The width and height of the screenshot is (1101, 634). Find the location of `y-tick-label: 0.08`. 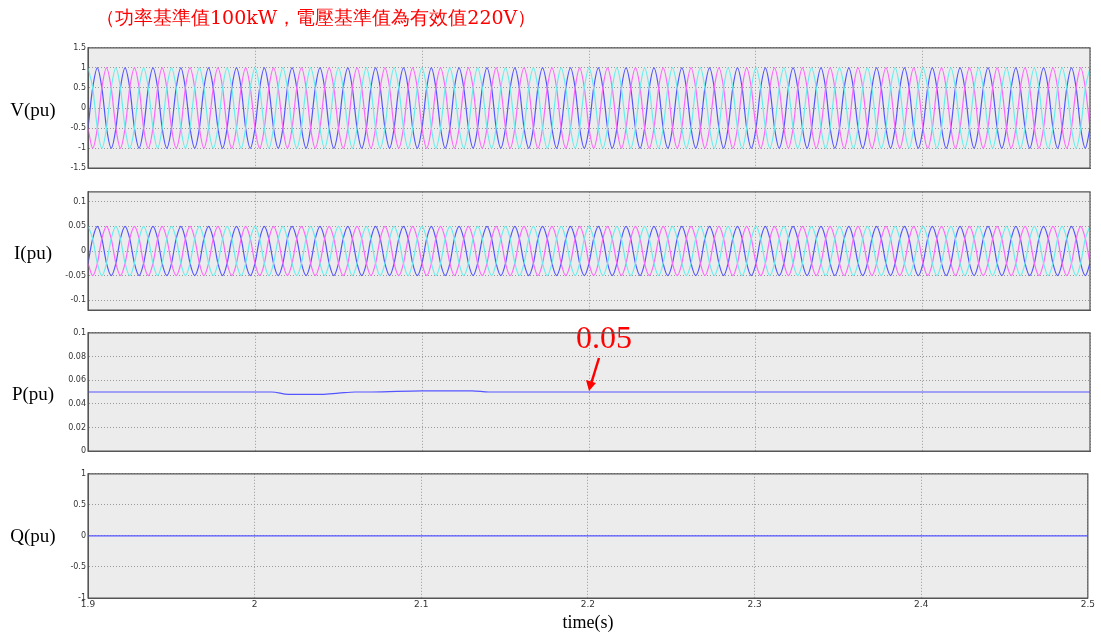

y-tick-label: 0.08 is located at coordinates (77, 356).